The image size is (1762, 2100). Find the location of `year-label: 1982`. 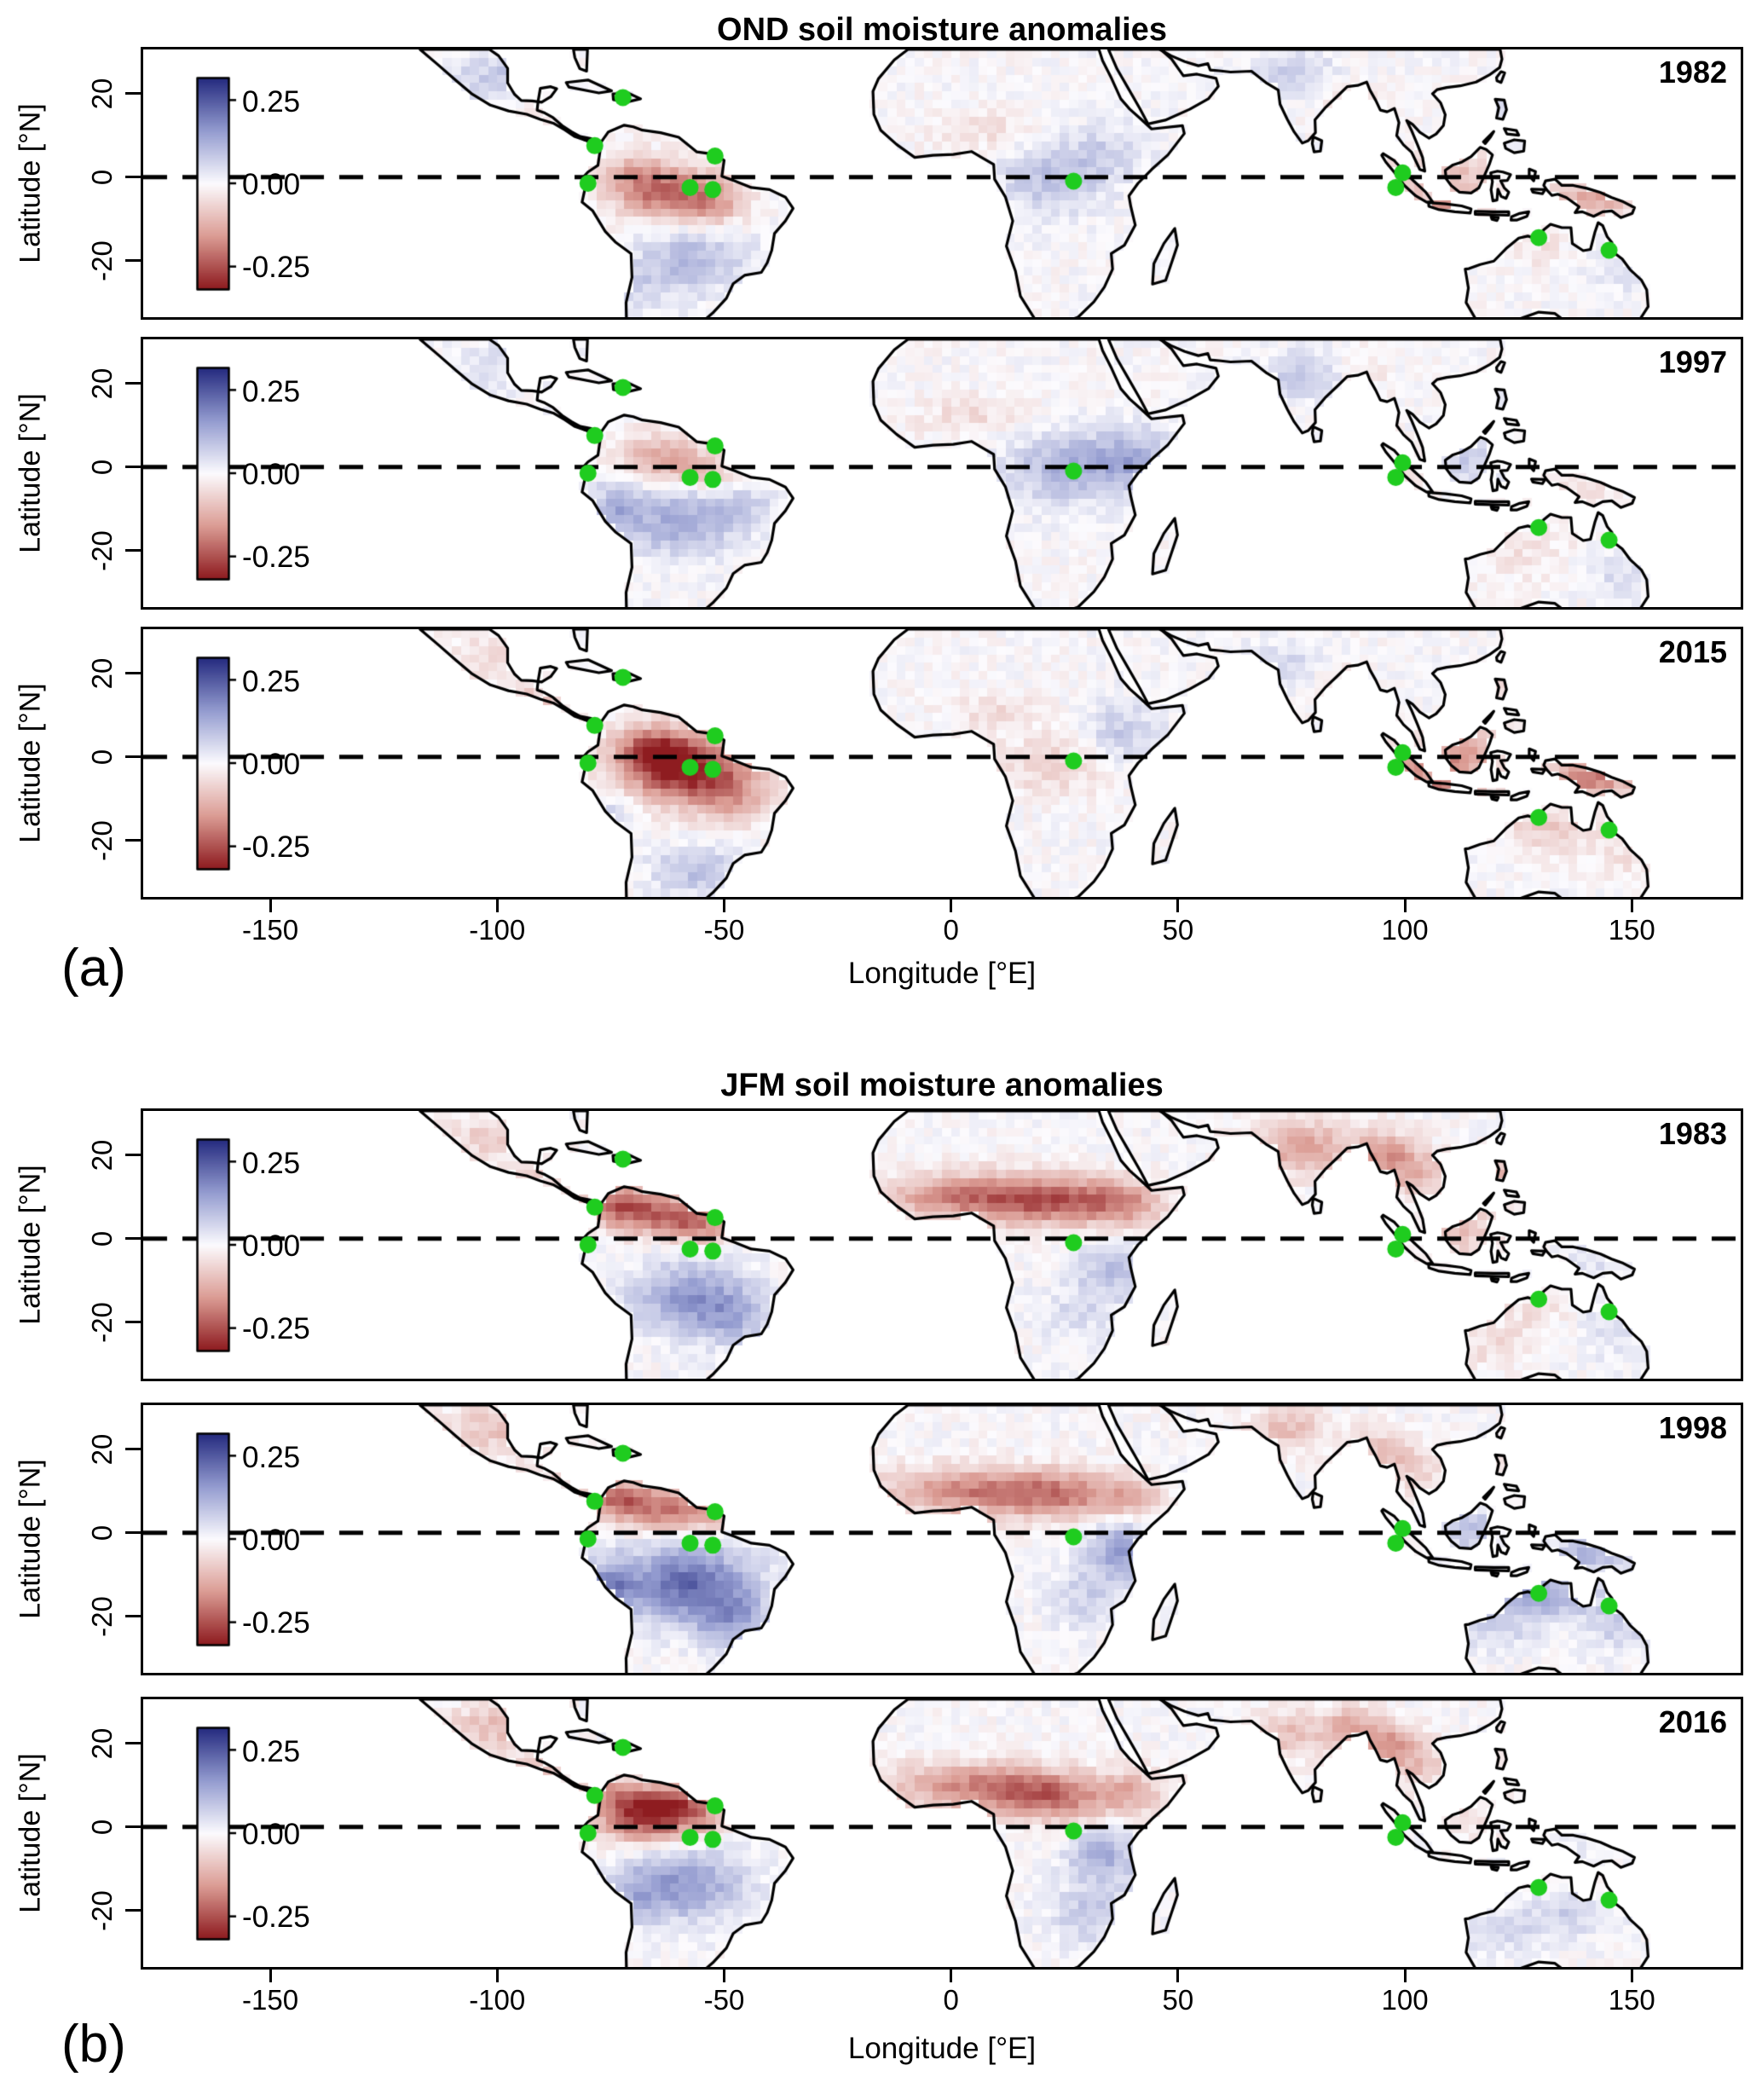

year-label: 1982 is located at coordinates (1692, 72).